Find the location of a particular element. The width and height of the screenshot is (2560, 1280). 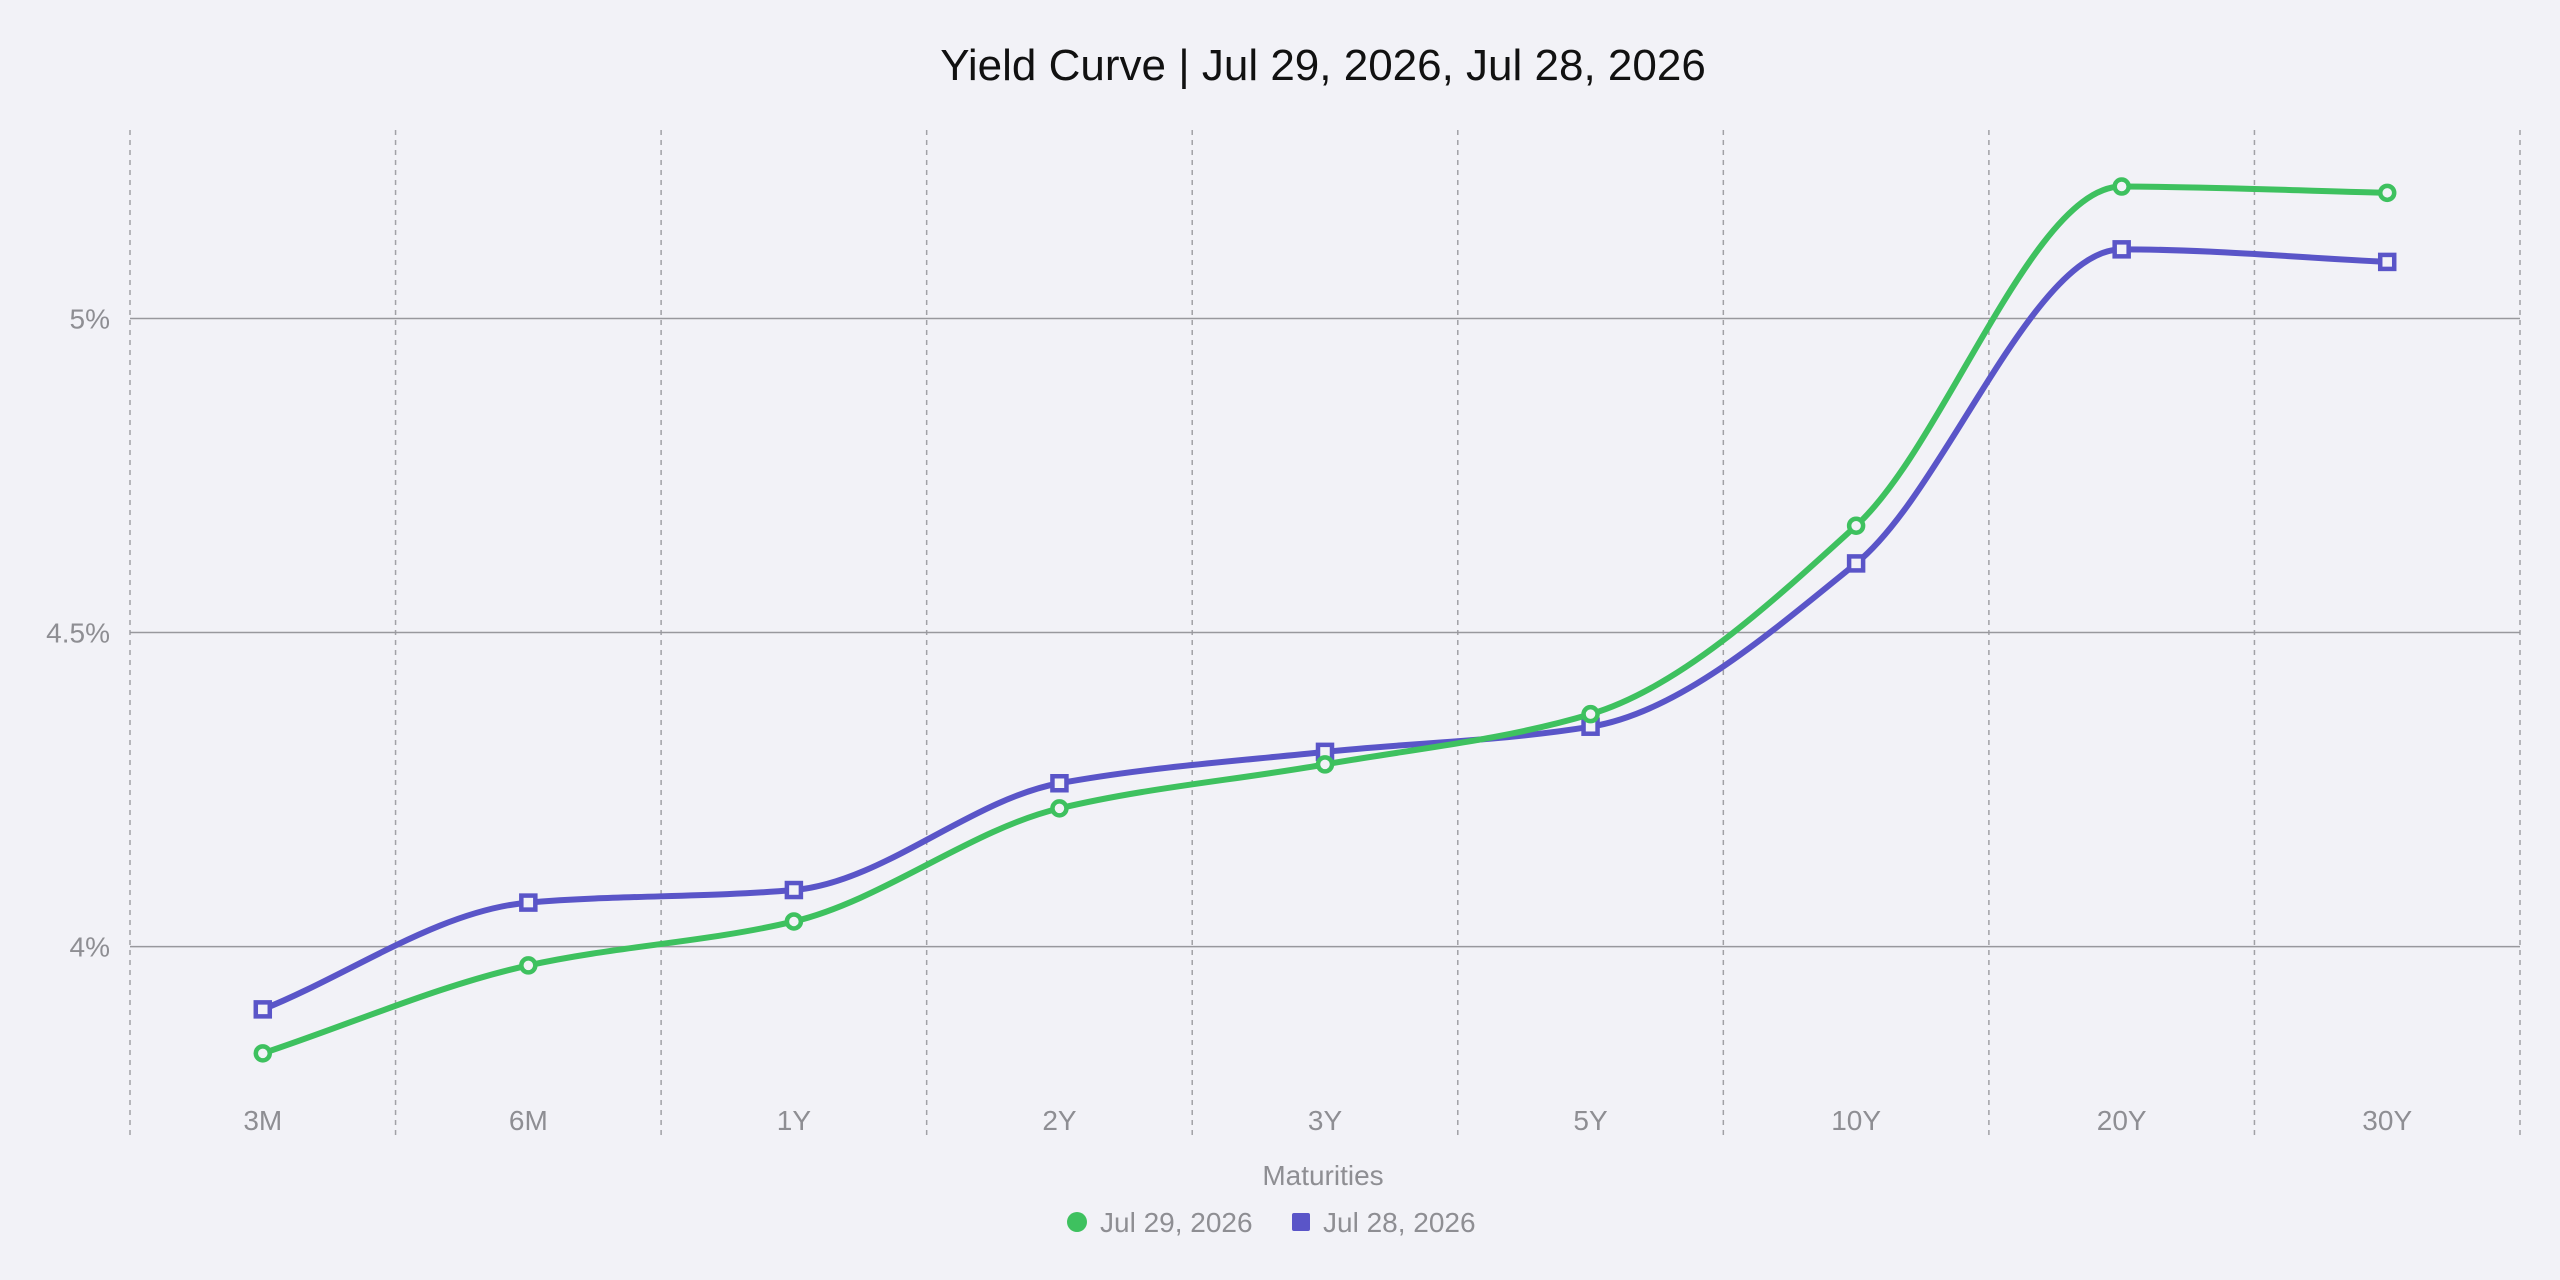

legend-item: Jul 29, 2026 is located at coordinates (1160, 1222).